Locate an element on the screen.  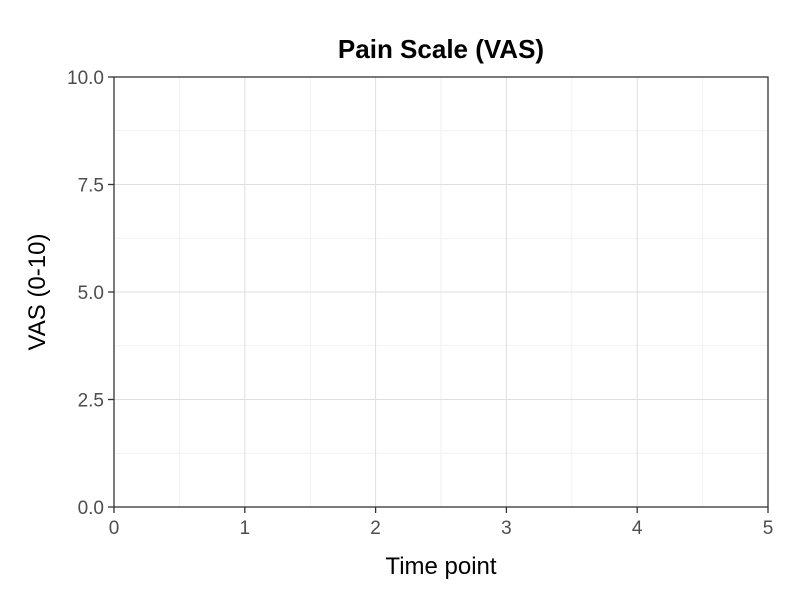
y-axis: 0.0 2.5 5.0 7.5 10.0 is located at coordinates (90, 293).